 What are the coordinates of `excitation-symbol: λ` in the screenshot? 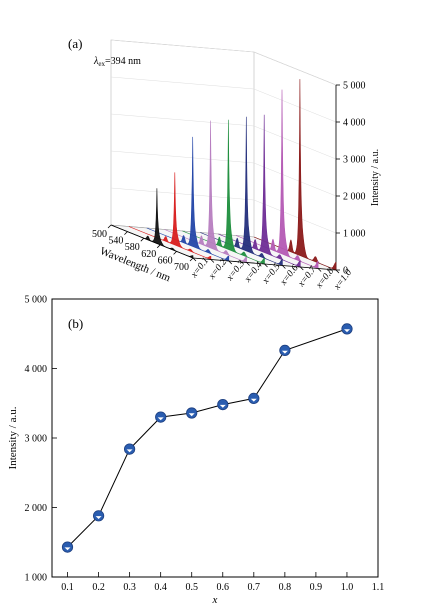 It's located at (96, 61).